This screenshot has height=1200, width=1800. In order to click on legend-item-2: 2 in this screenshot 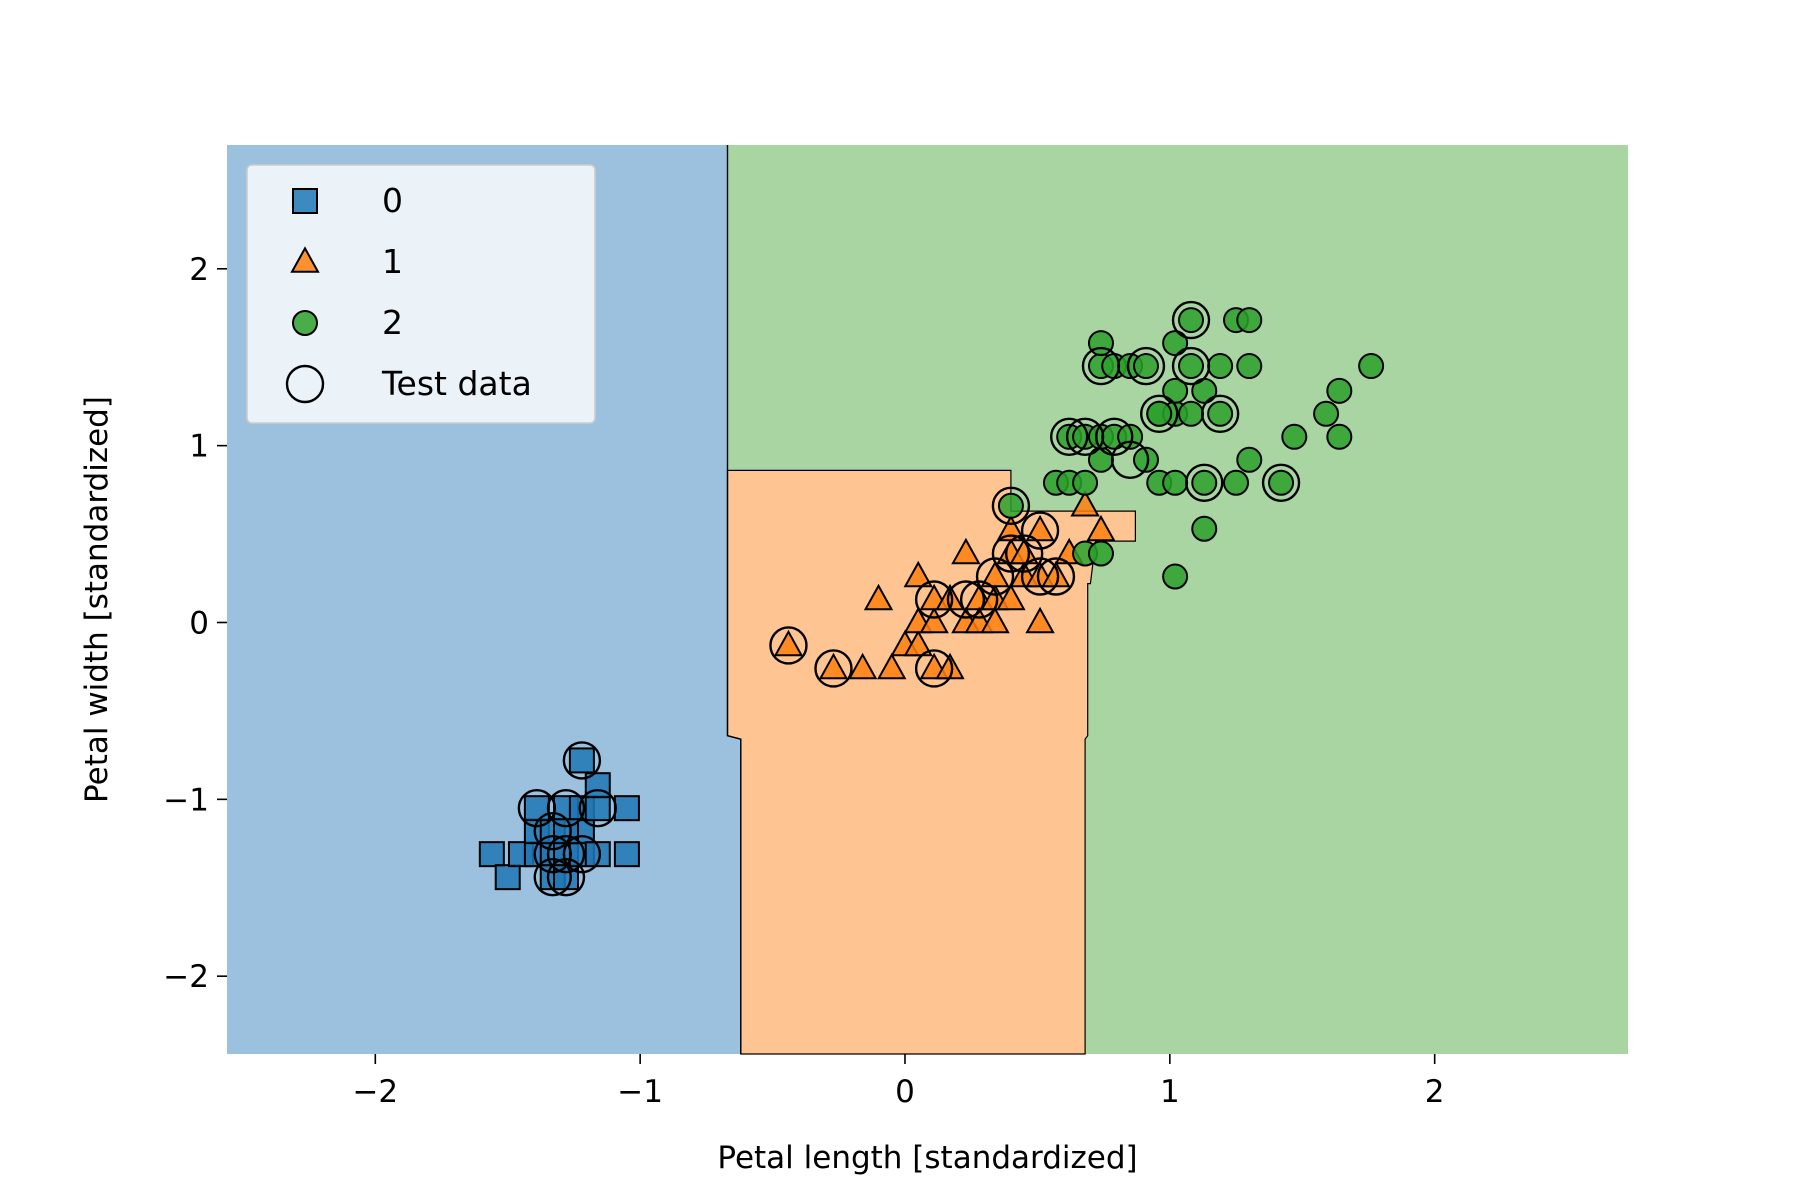, I will do `click(347, 322)`.